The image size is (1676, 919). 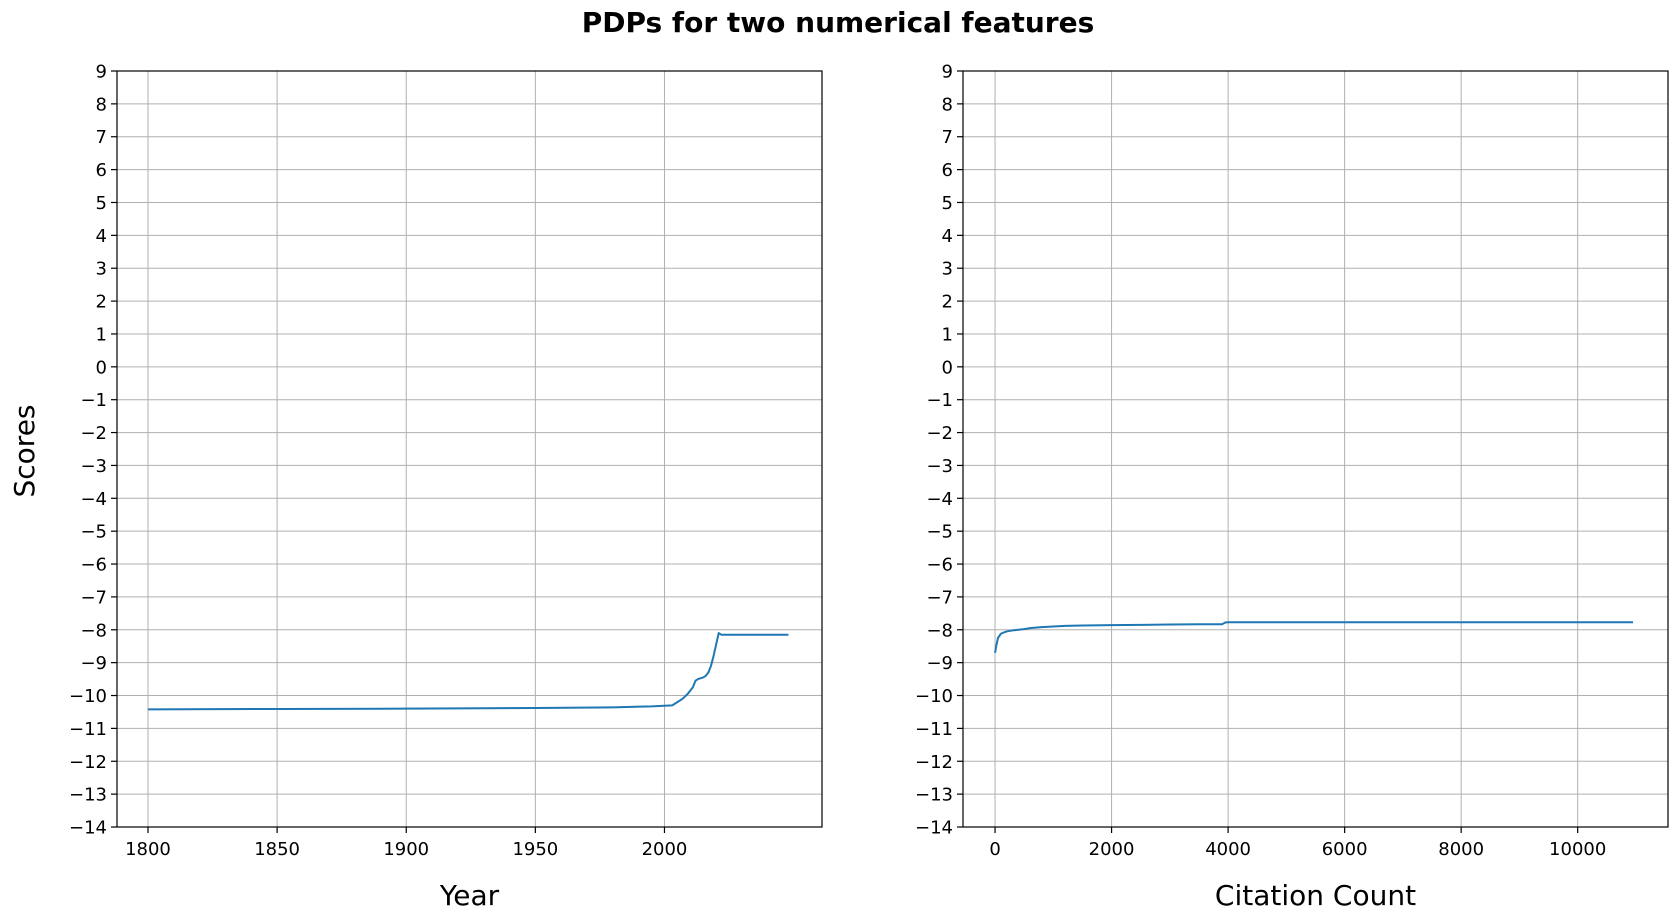 I want to click on year-pdp-y-tick-label: 9, so click(x=101, y=72).